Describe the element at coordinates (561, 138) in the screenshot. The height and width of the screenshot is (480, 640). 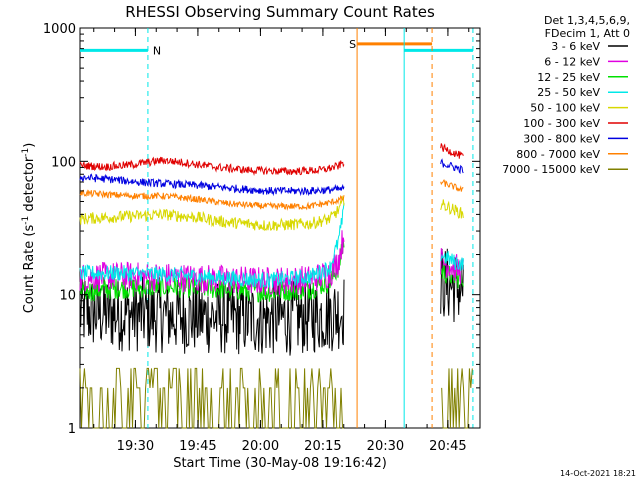
I see `legend-label-6: 300 - 800 keV` at that location.